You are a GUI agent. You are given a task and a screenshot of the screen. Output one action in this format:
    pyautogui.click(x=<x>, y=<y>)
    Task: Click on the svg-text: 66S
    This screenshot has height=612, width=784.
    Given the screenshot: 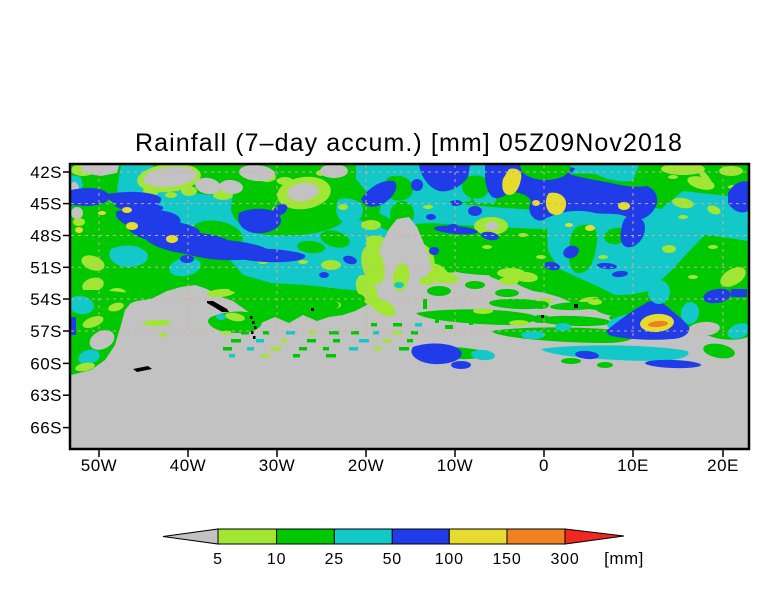 What is the action you would take?
    pyautogui.click(x=46, y=428)
    